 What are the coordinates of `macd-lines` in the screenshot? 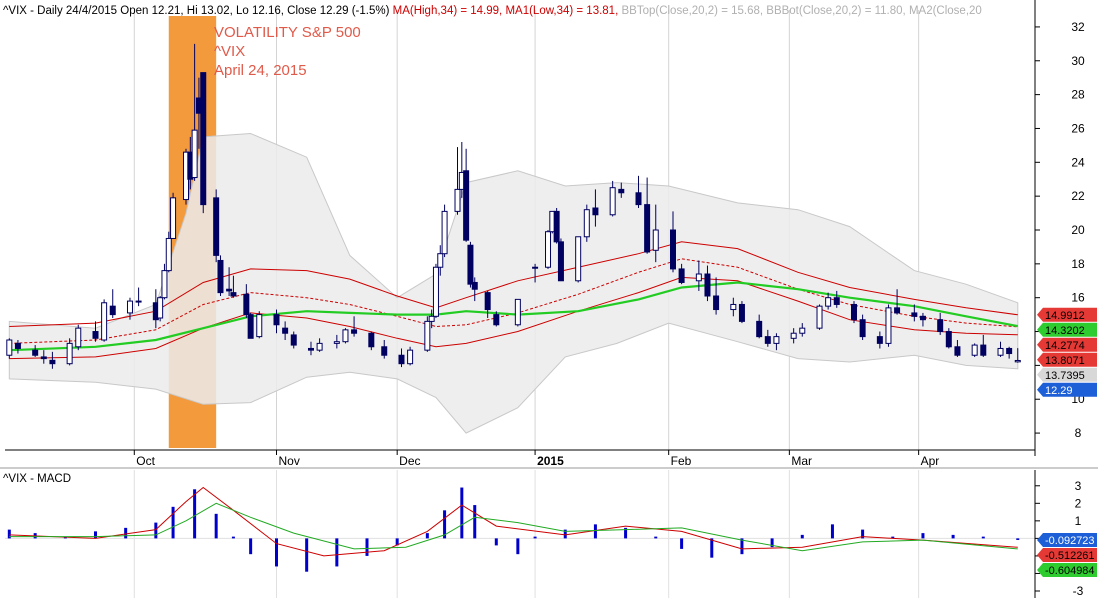 It's located at (513, 521).